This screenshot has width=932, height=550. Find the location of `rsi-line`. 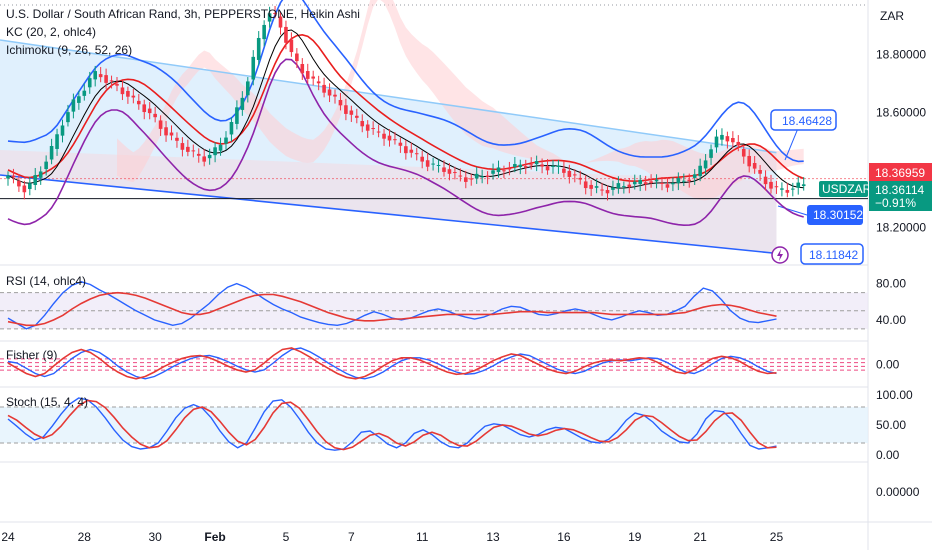

rsi-line is located at coordinates (392, 305).